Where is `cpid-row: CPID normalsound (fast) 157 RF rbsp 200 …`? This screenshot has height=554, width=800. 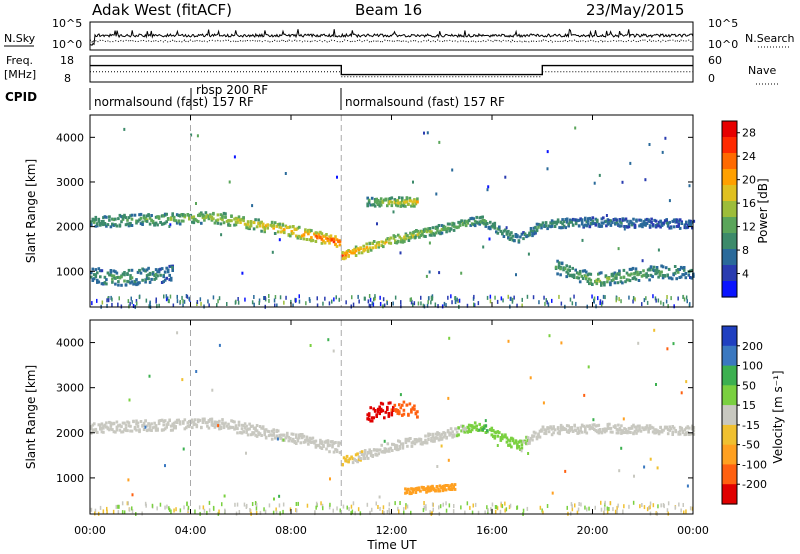 cpid-row: CPID normalsound (fast) 157 RF rbsp 200 … is located at coordinates (255, 96).